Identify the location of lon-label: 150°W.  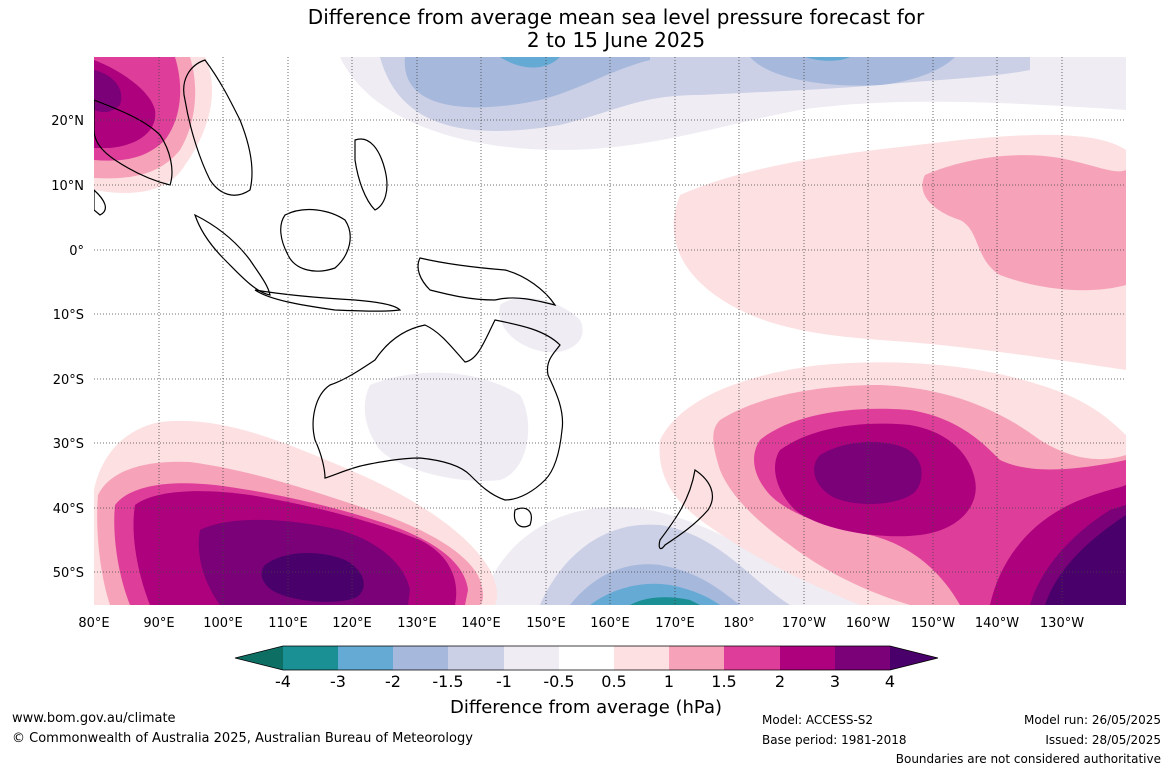
(933, 623).